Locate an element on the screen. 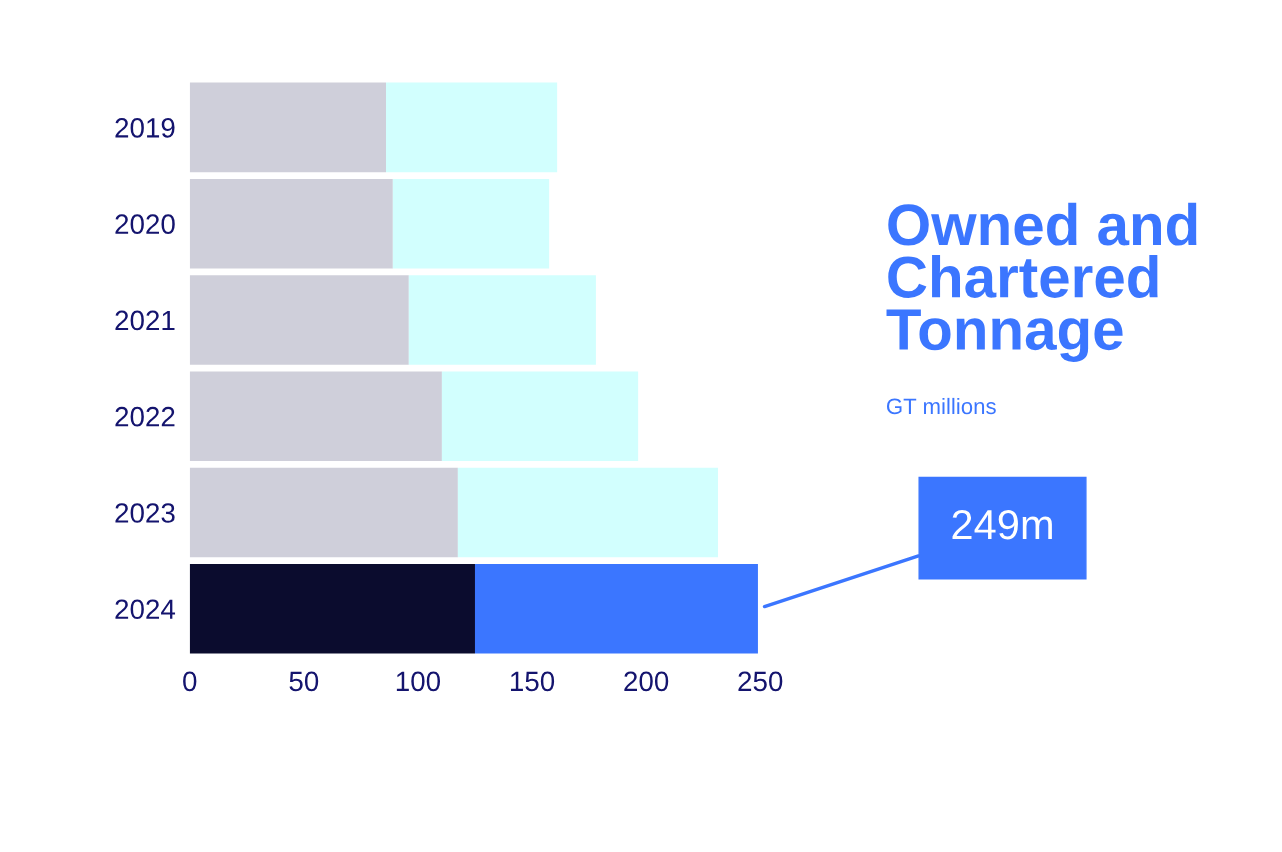 This screenshot has width=1282, height=852. y-tick-label: 2023 is located at coordinates (145, 513).